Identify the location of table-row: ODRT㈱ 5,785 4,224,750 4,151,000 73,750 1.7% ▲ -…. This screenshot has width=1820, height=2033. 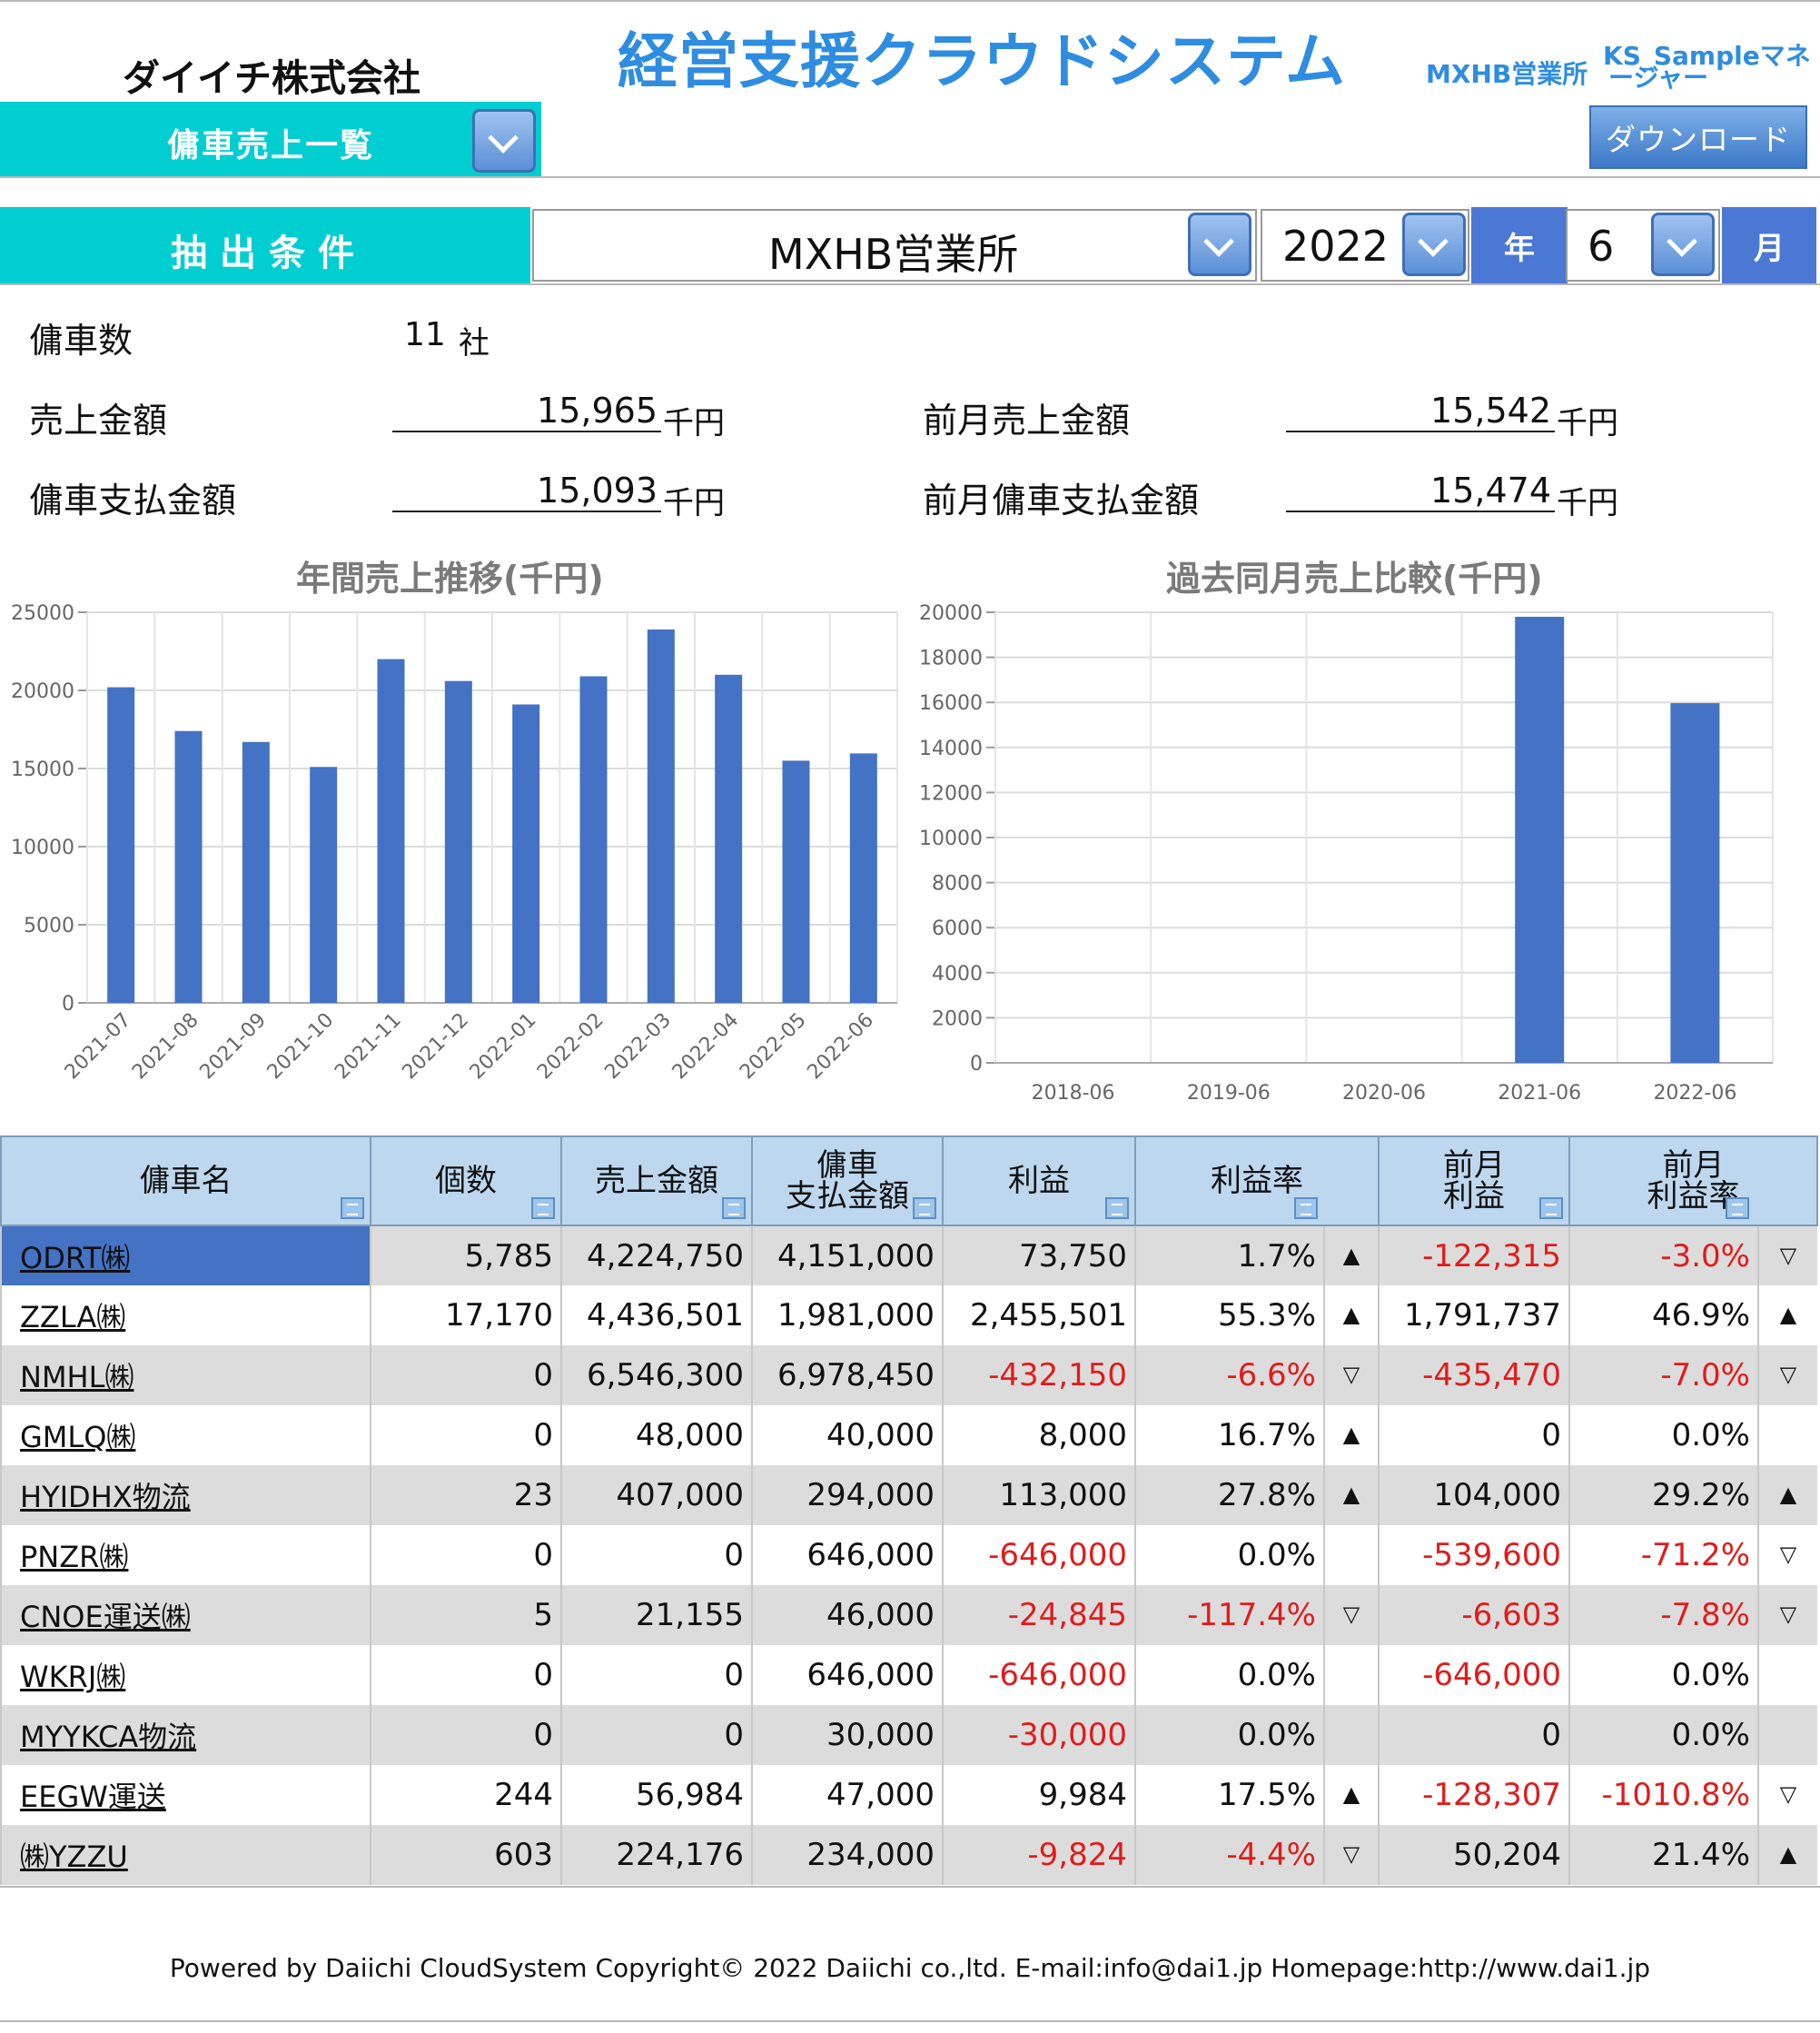
(909, 1255).